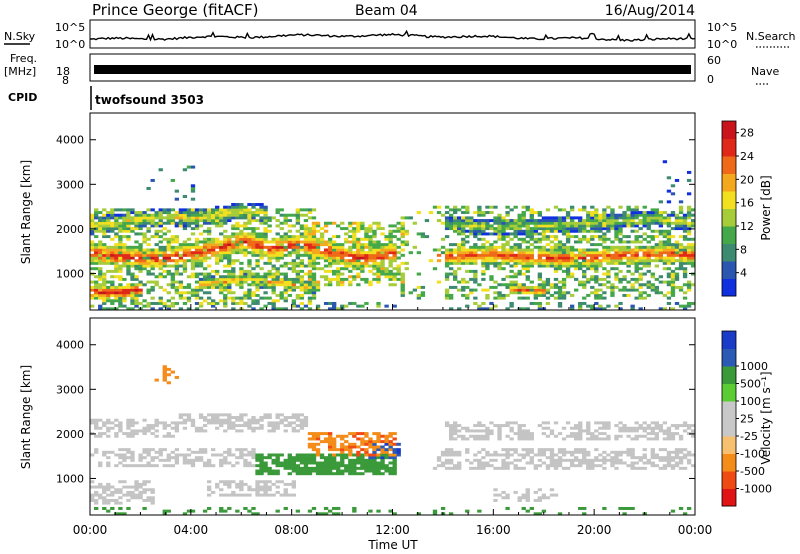 This screenshot has width=800, height=554. Describe the element at coordinates (722, 44) in the screenshot. I see `nsearch-tick-bottom: 10^0` at that location.